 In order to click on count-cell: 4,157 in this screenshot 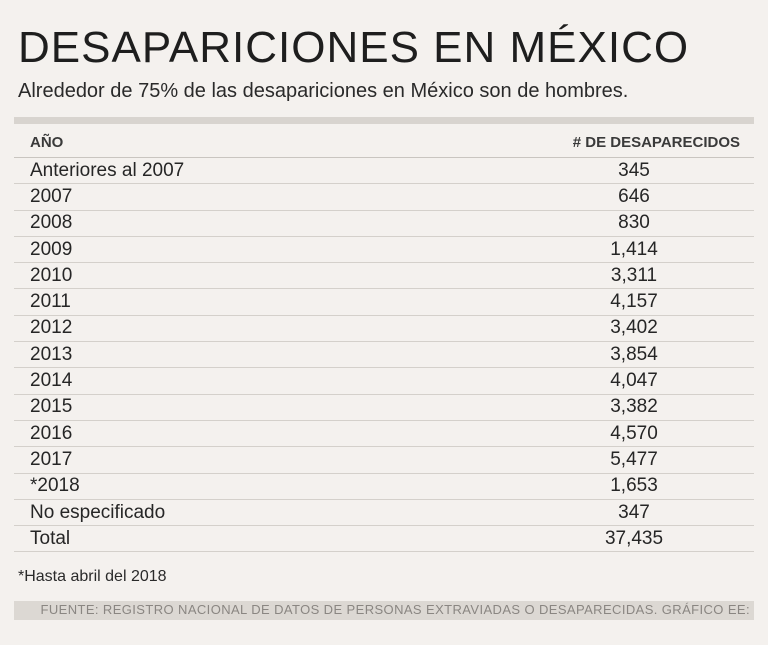, I will do `click(634, 302)`.